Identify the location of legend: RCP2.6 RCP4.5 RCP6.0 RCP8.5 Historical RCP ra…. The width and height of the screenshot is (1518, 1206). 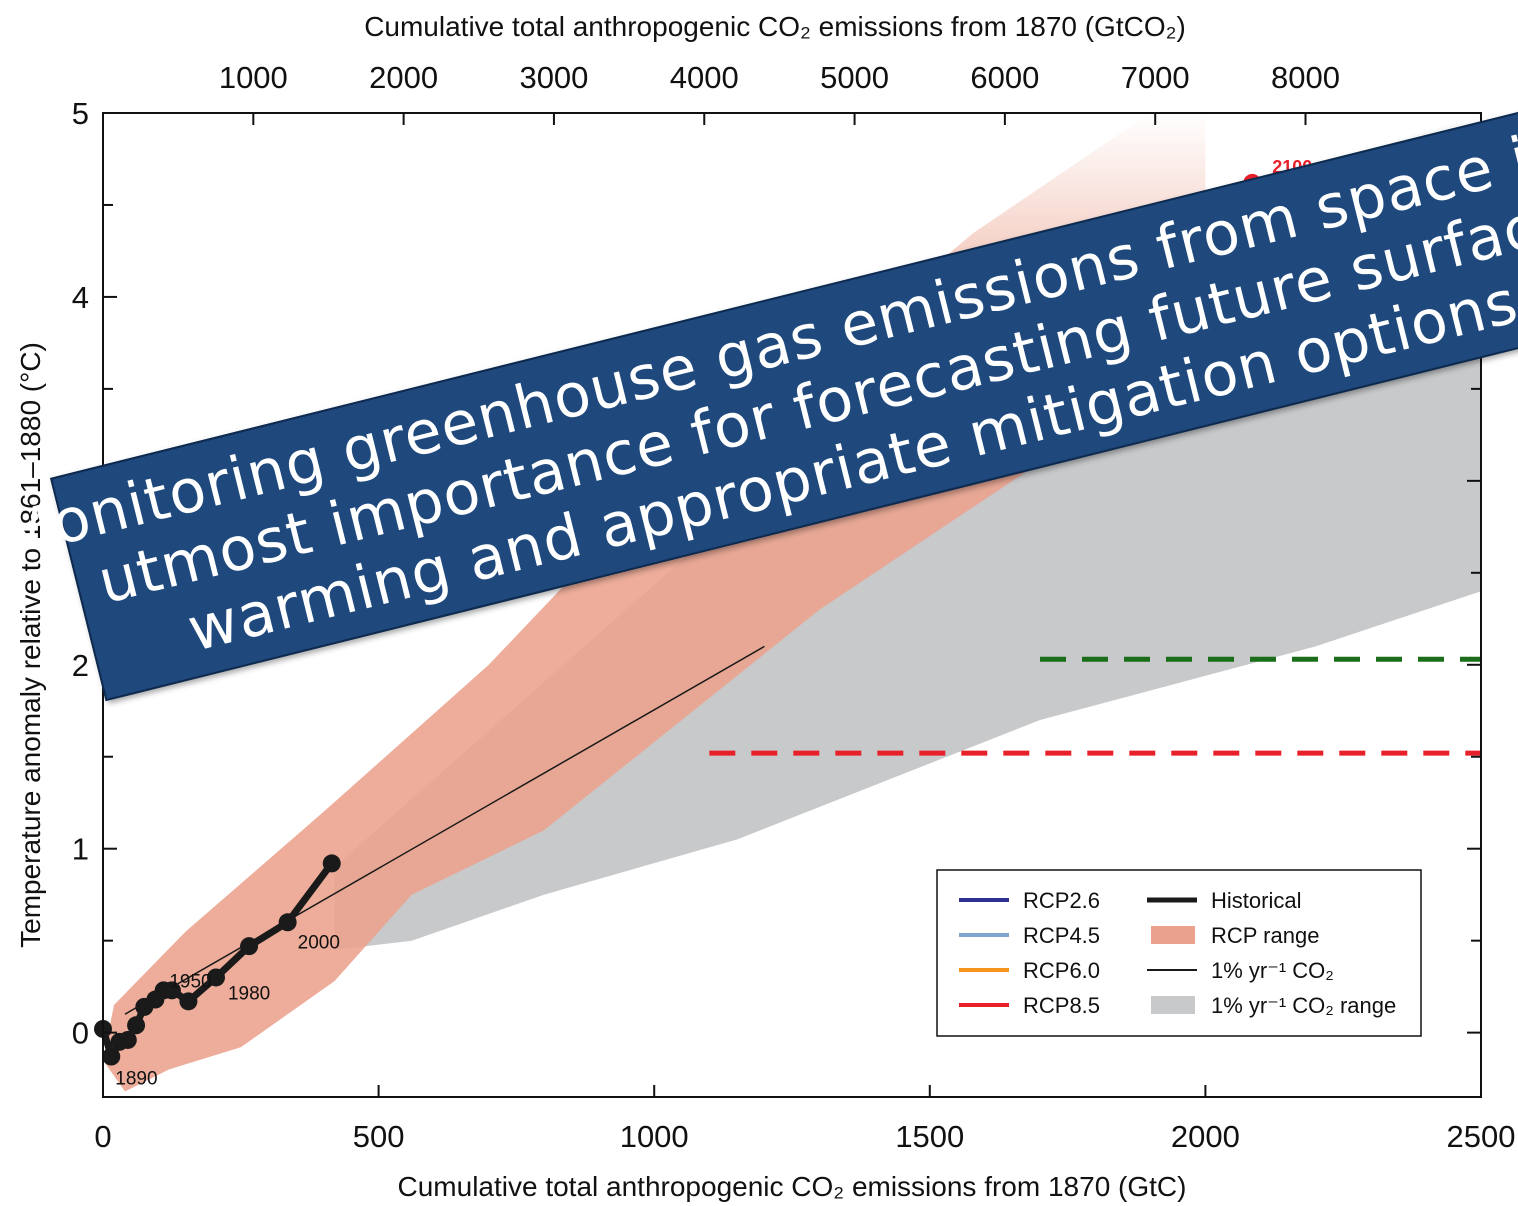
(1179, 953).